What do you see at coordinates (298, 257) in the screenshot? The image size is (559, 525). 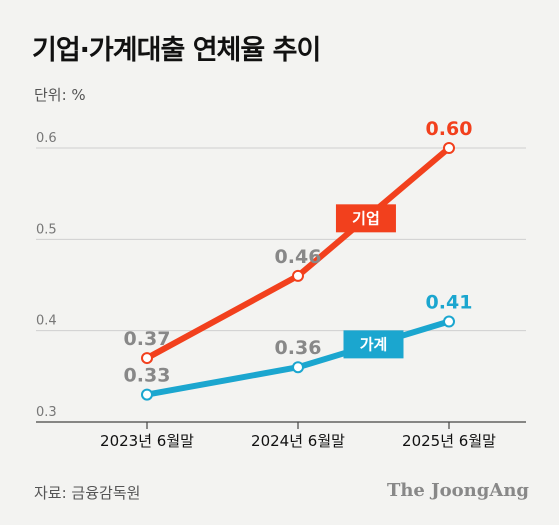 I see `data-label: 0.46` at bounding box center [298, 257].